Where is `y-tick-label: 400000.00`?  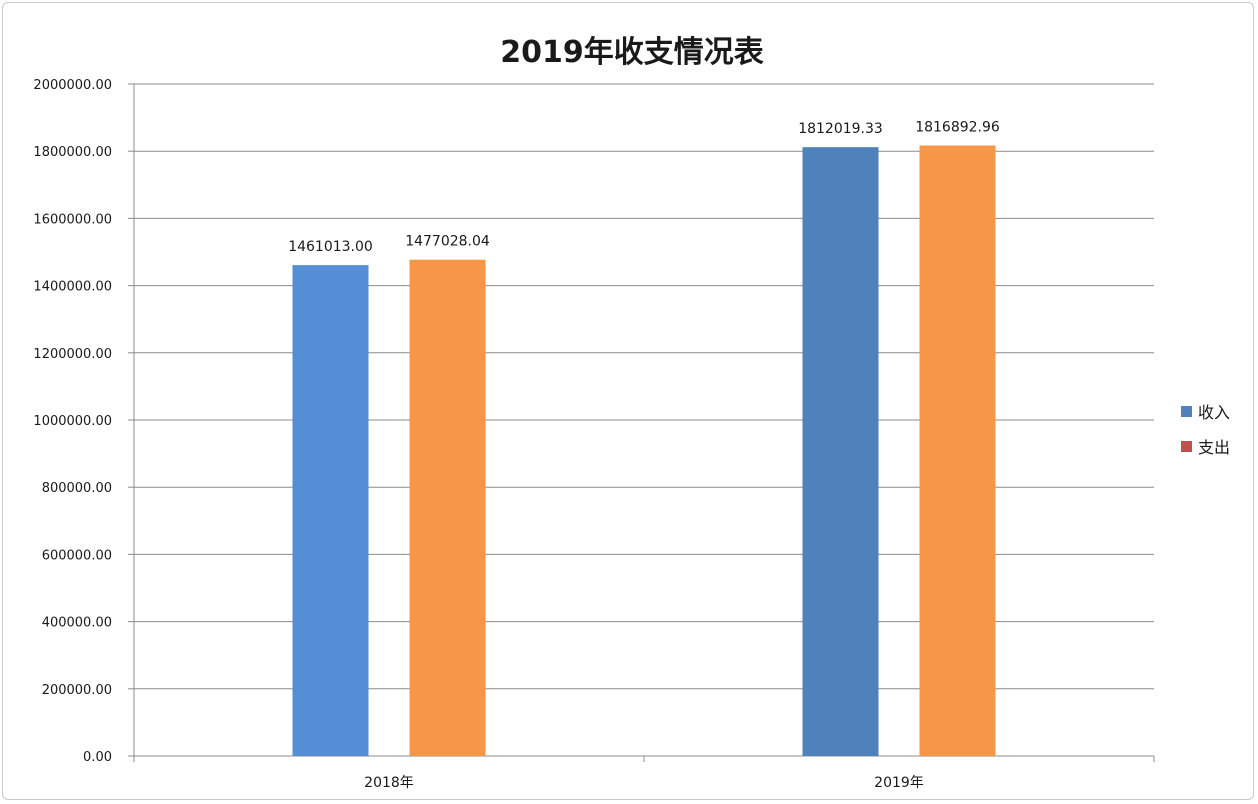
y-tick-label: 400000.00 is located at coordinates (77, 623).